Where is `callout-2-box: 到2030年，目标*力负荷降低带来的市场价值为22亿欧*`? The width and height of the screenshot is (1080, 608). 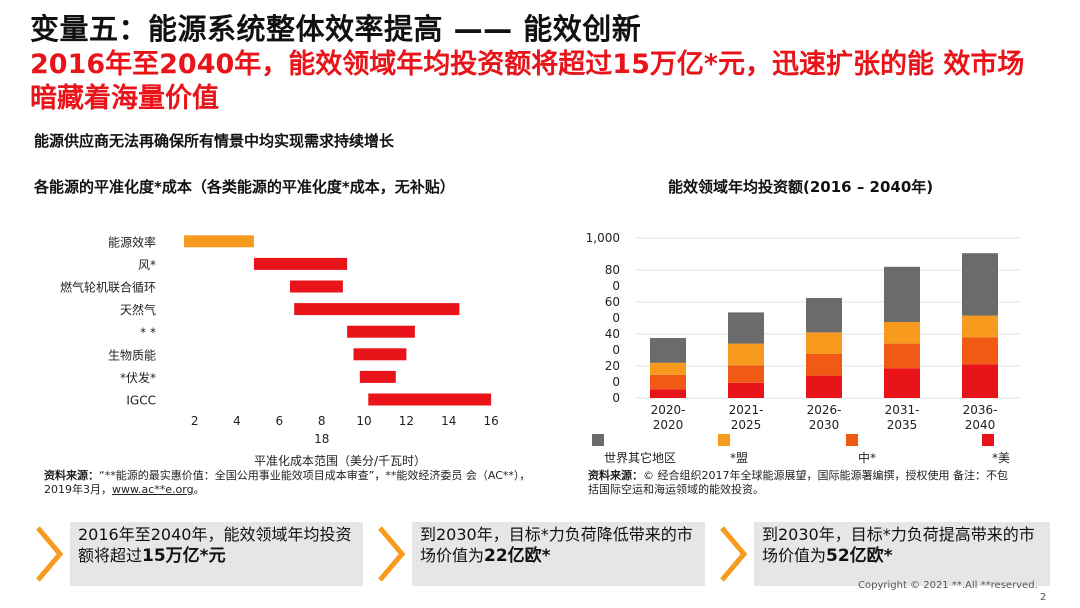
callout-2-box: 到2030年，目标*力负荷降低带来的市场价值为22亿欧* is located at coordinates (558, 554).